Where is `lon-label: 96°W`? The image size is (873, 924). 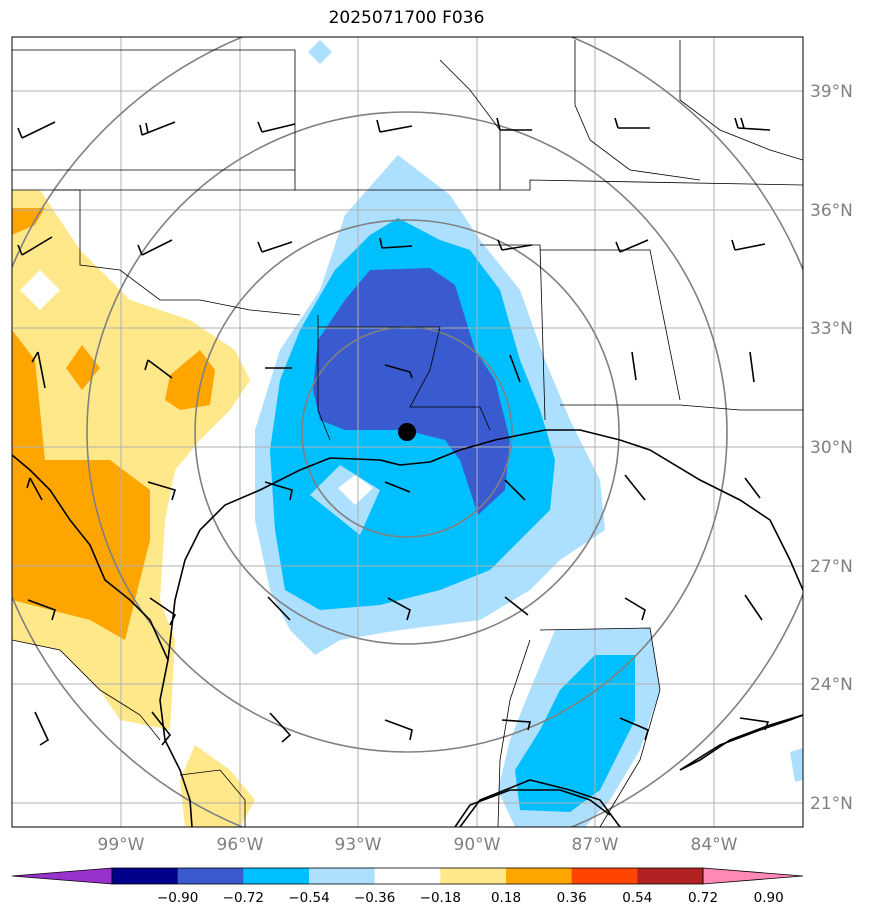
lon-label: 96°W is located at coordinates (240, 845).